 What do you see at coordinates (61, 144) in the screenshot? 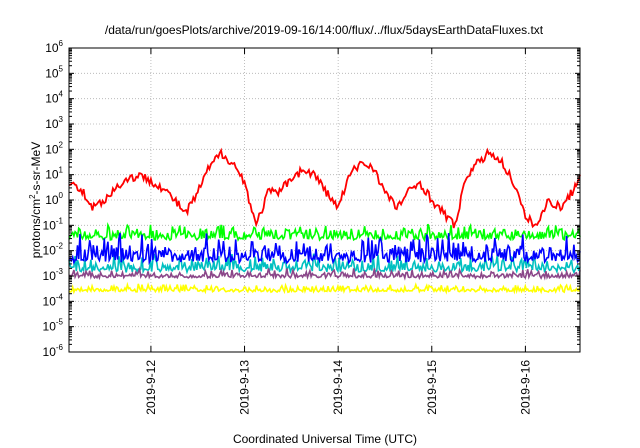
I see `y-tick-exponent: 2` at bounding box center [61, 144].